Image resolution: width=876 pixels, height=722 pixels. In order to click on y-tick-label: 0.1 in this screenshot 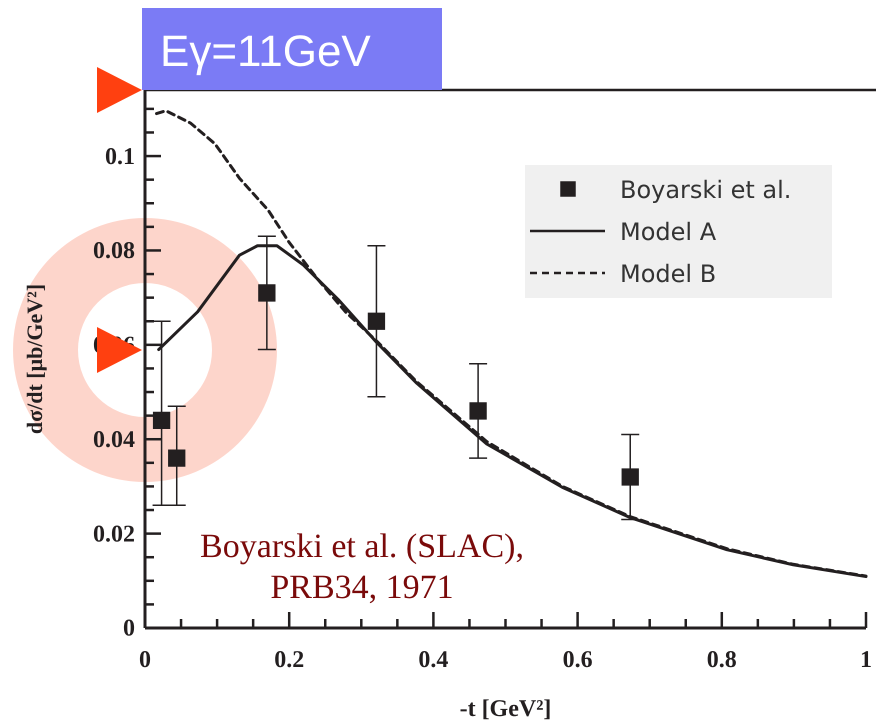, I will do `click(120, 157)`.